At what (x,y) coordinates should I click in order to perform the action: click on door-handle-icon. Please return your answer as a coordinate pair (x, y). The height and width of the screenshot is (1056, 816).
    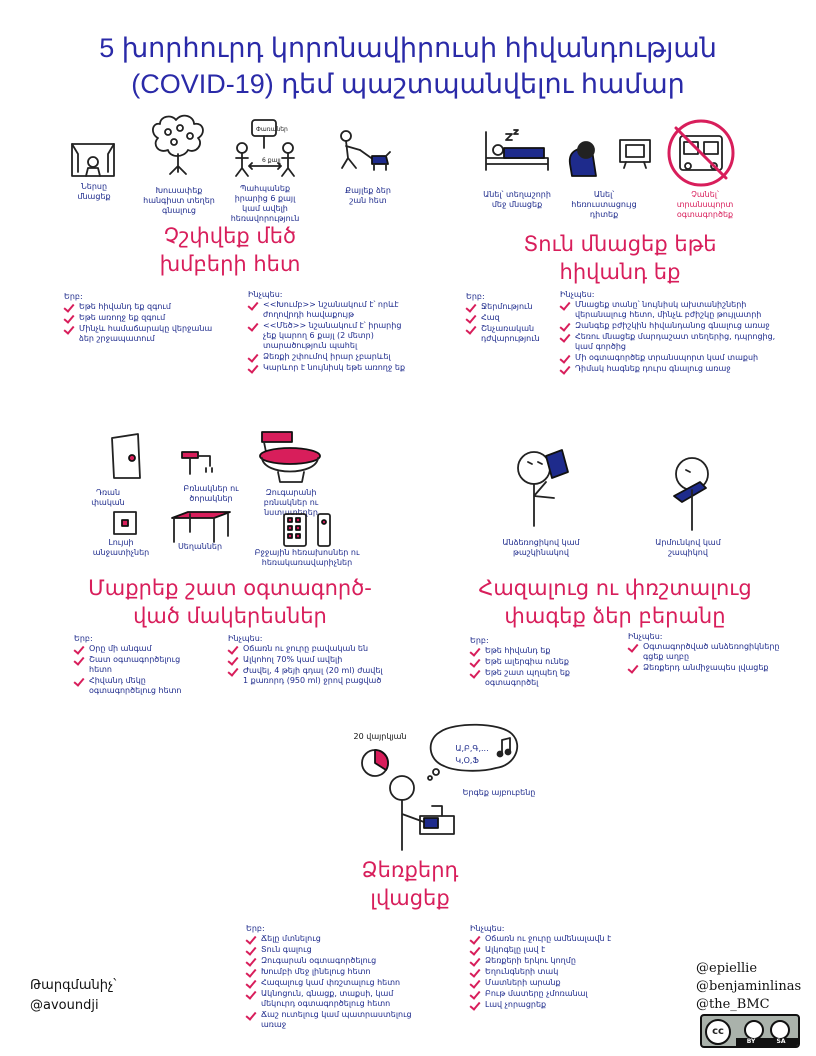
    Looking at the image, I should click on (126, 456).